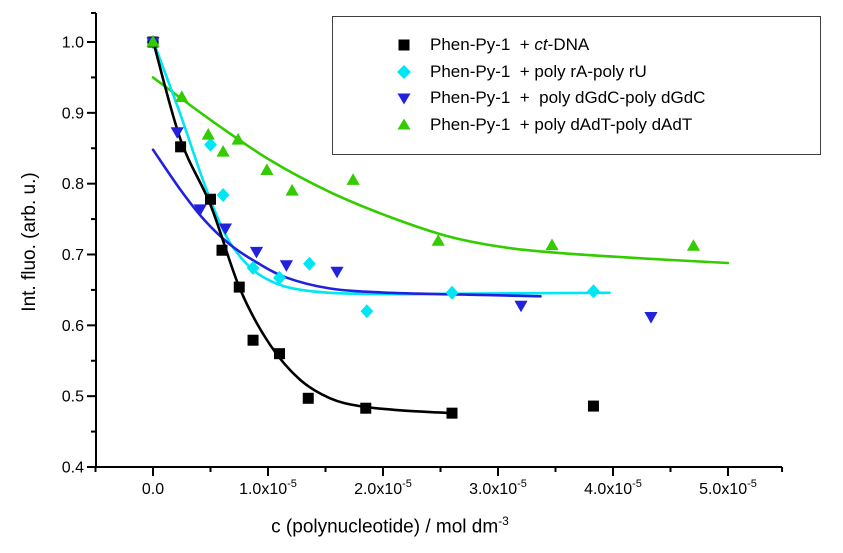  Describe the element at coordinates (73, 468) in the screenshot. I see `y-tick-label: 0.4` at that location.